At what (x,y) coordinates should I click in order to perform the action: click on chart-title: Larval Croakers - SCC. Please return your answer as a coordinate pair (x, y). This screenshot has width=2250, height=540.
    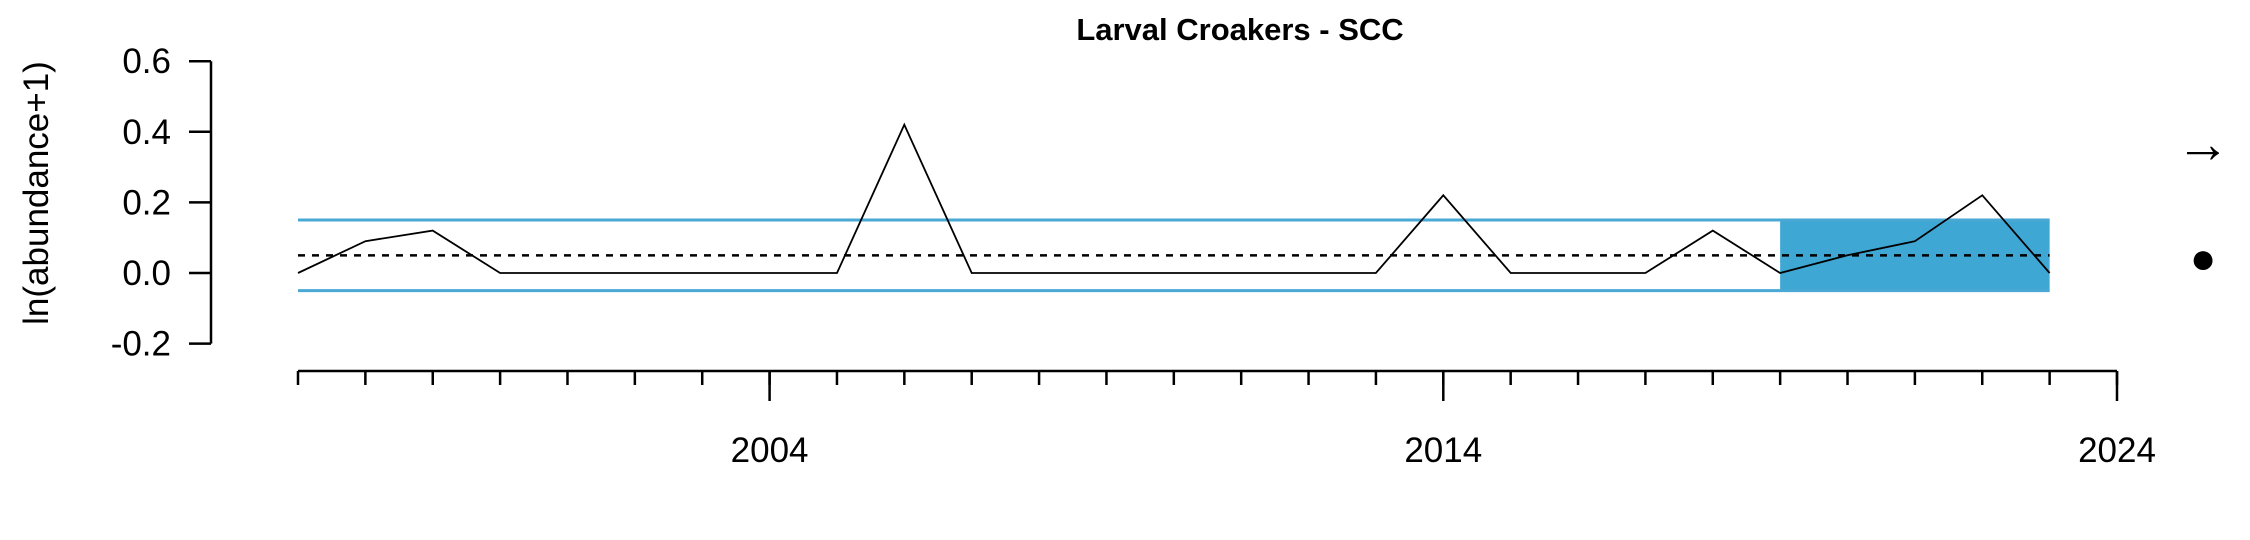
    Looking at the image, I should click on (1239, 29).